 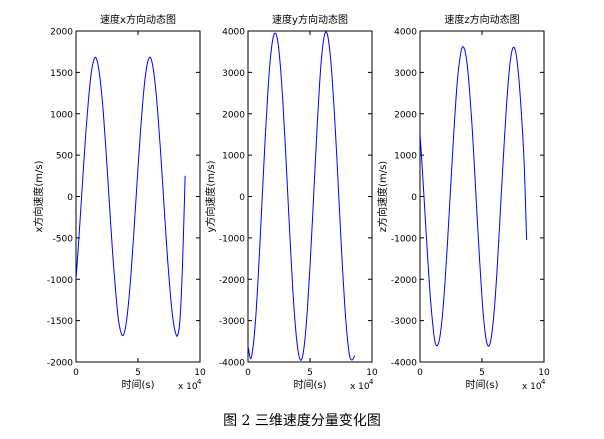 What do you see at coordinates (404, 364) in the screenshot?
I see `y-tick-label-3-0: -4000` at bounding box center [404, 364].